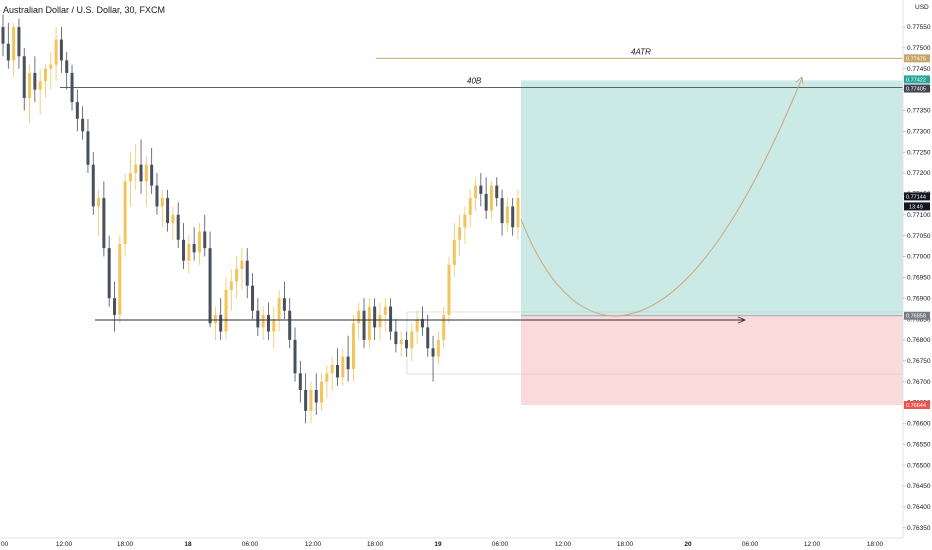  What do you see at coordinates (919, 465) in the screenshot?
I see `price-tick-label: 0.76500` at bounding box center [919, 465].